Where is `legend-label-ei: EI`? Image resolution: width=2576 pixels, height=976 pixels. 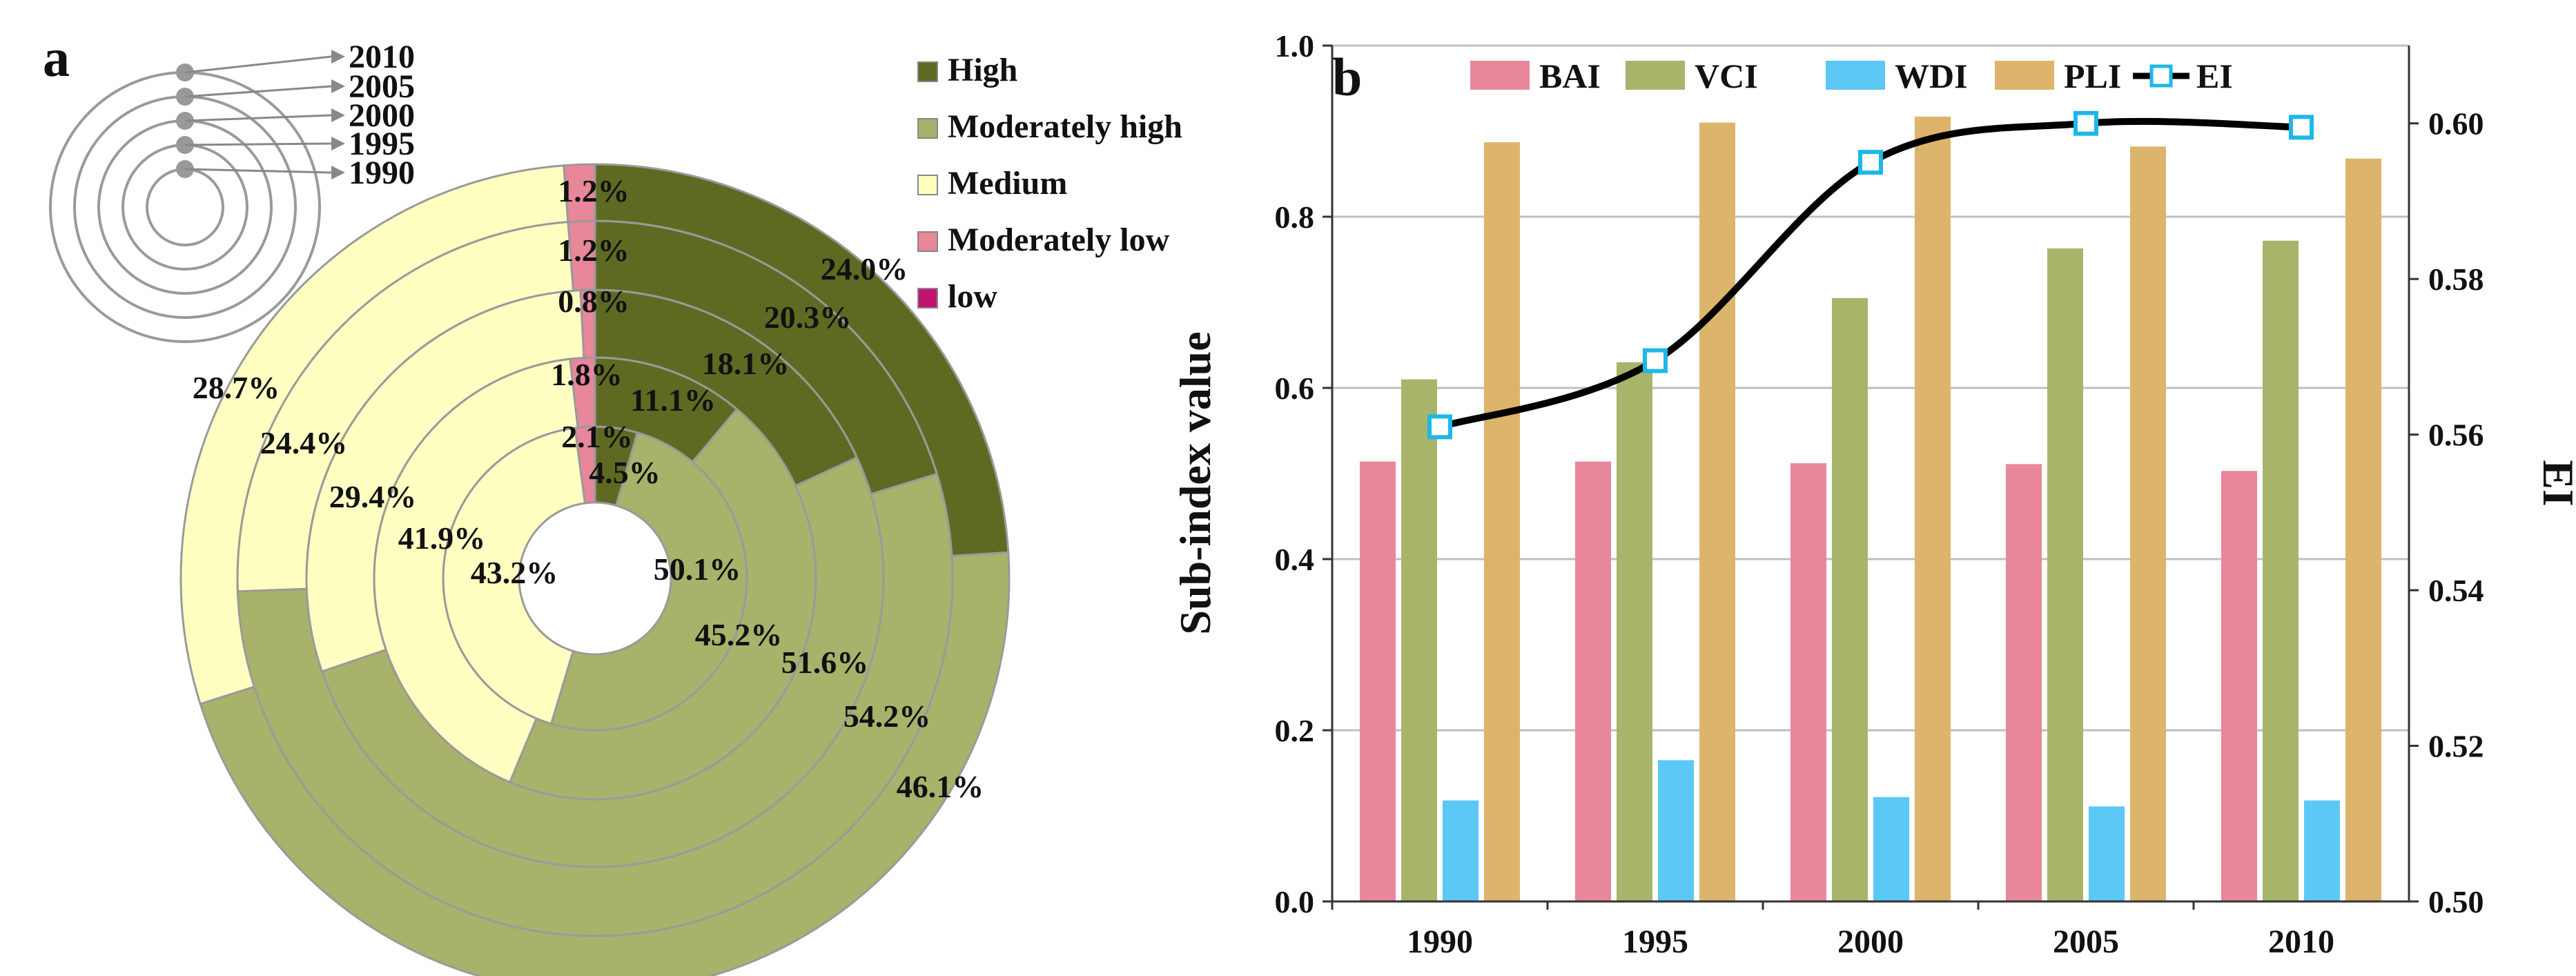
legend-label-ei: EI is located at coordinates (2214, 76).